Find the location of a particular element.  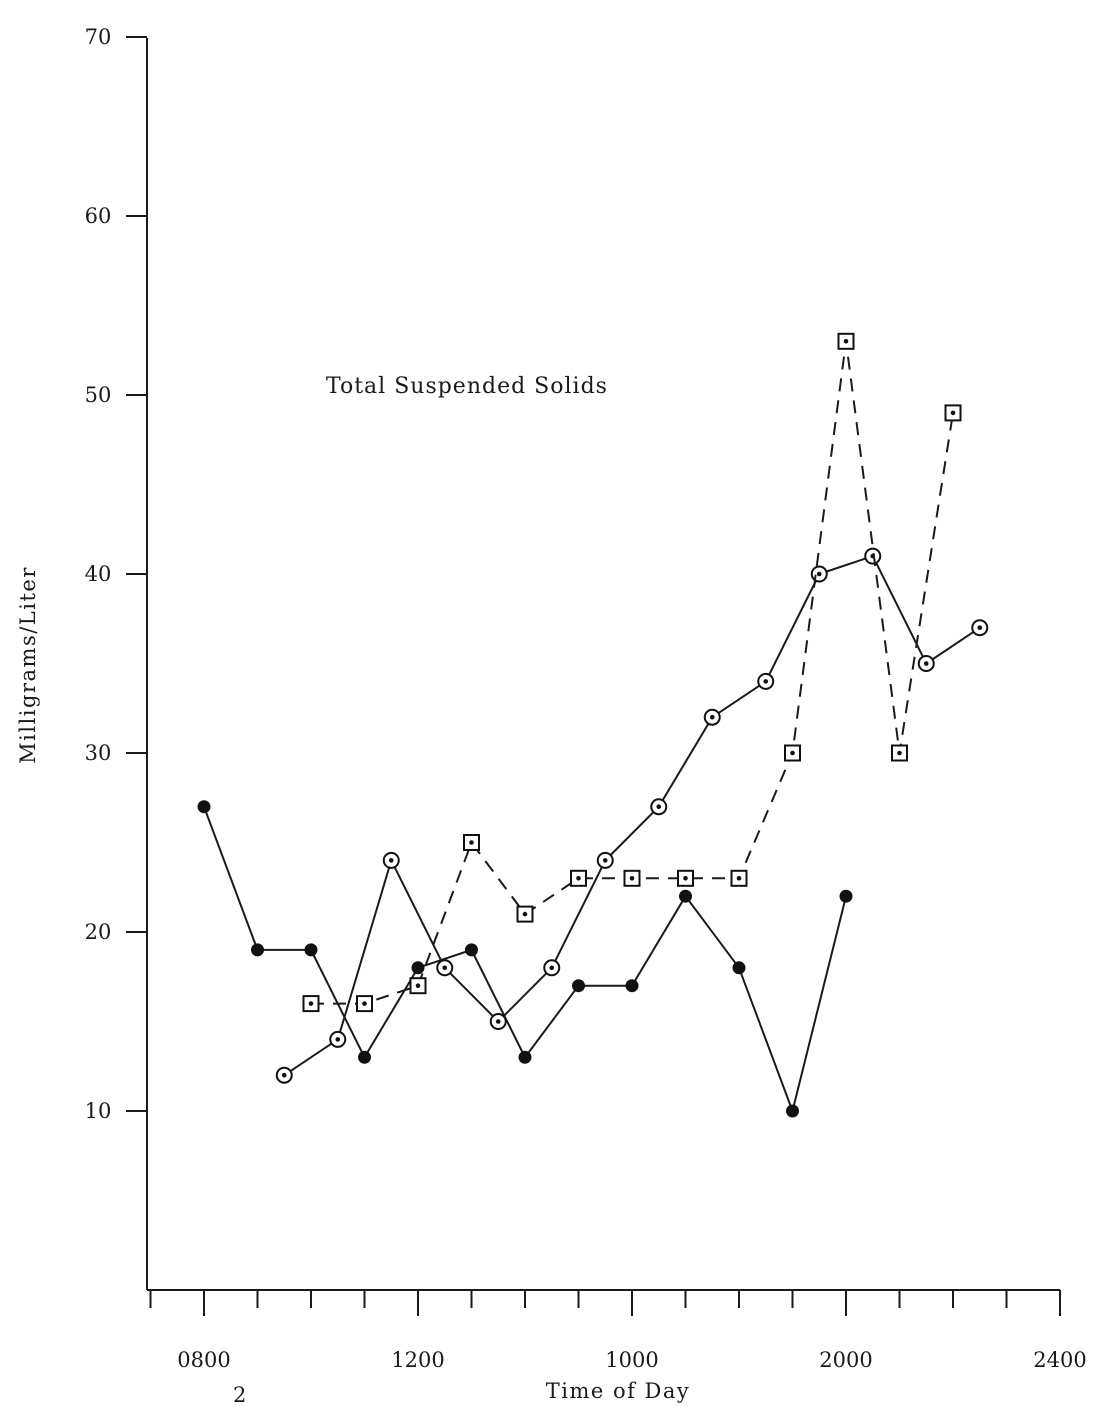

y-tick-label: 10 is located at coordinates (98, 1111).